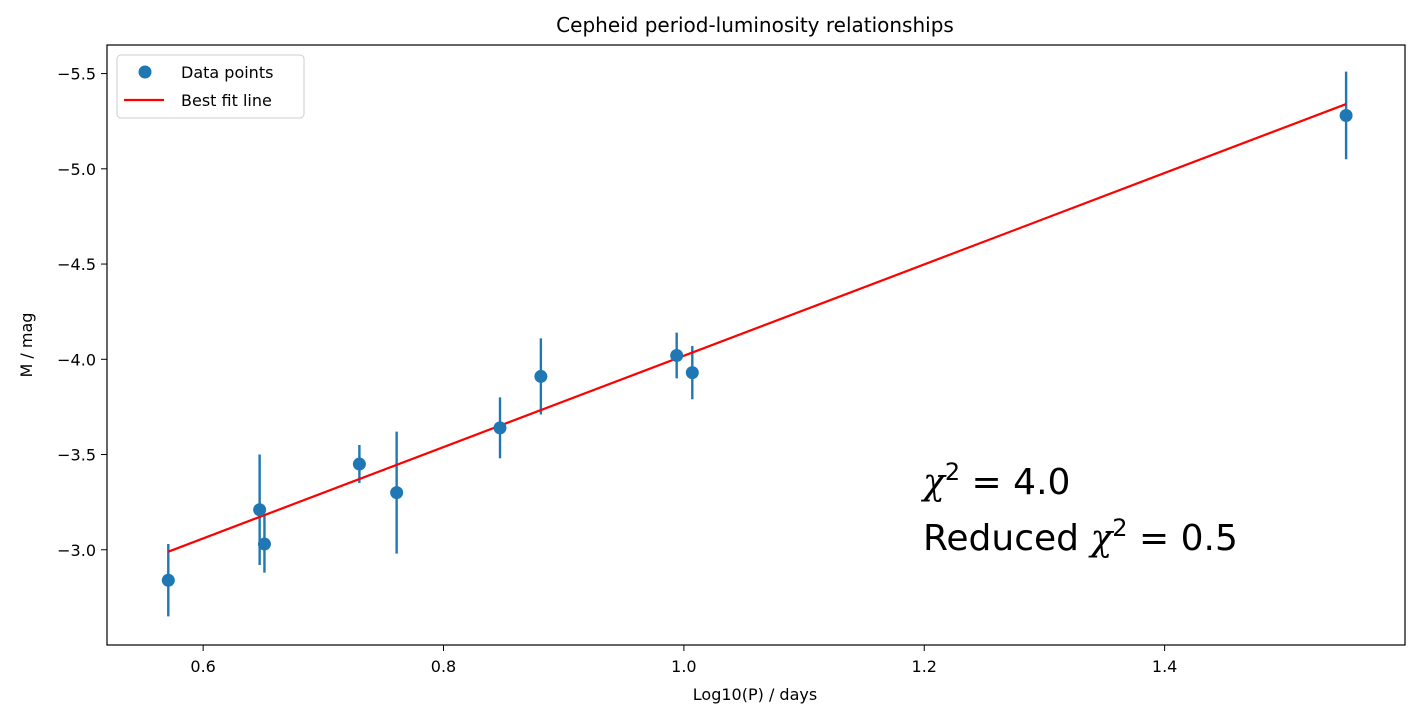 This screenshot has height=714, width=1423. I want to click on y-tick-label: −5.0, so click(76, 169).